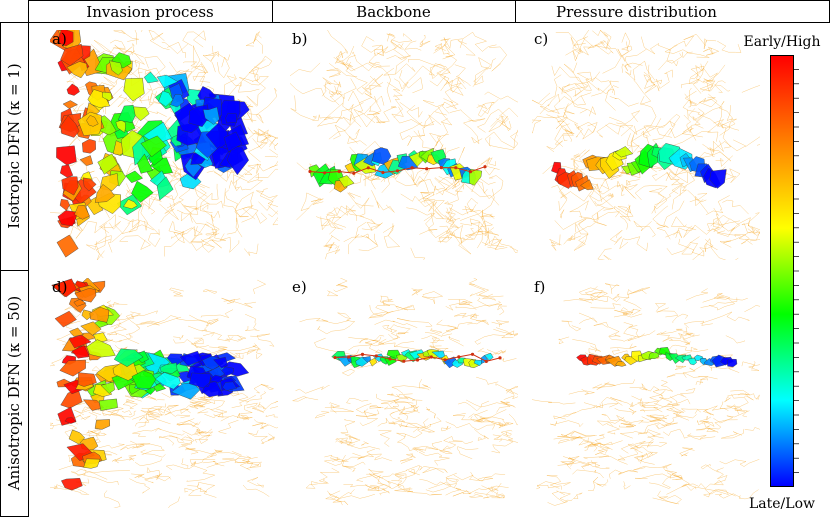  What do you see at coordinates (540, 287) in the screenshot?
I see `panel-label: f)` at bounding box center [540, 287].